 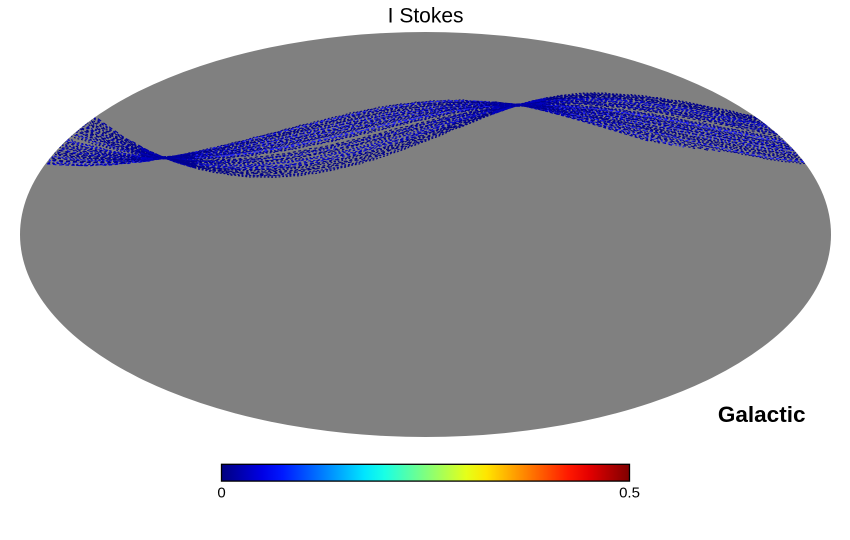 What do you see at coordinates (629, 492) in the screenshot?
I see `svg-text: 0.5` at bounding box center [629, 492].